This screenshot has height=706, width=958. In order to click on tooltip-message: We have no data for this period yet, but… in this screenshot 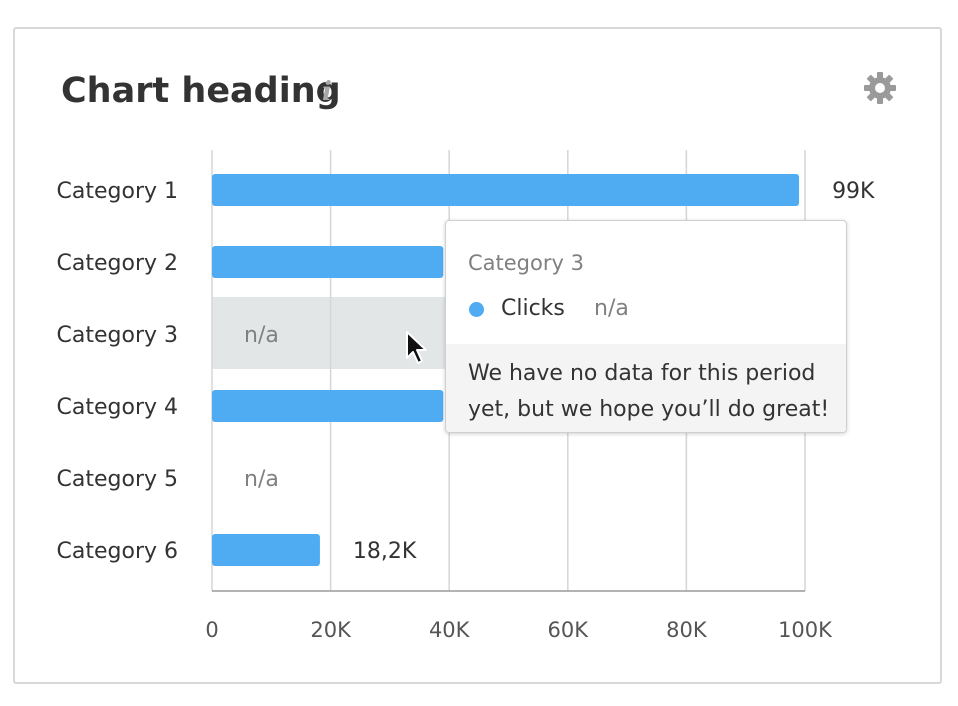, I will do `click(649, 391)`.